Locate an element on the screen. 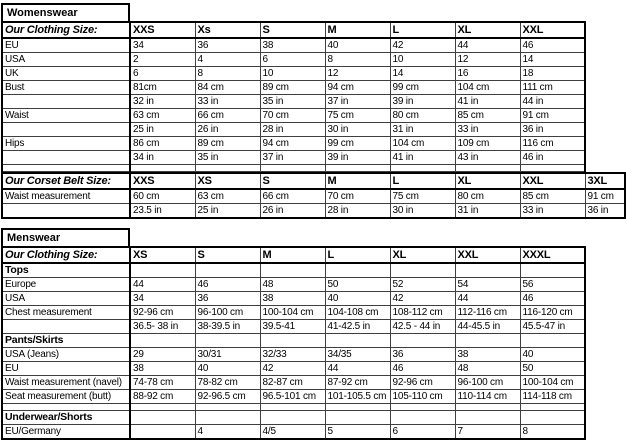 Image resolution: width=626 pixels, height=440 pixels. size-column-header: XXL is located at coordinates (552, 30).